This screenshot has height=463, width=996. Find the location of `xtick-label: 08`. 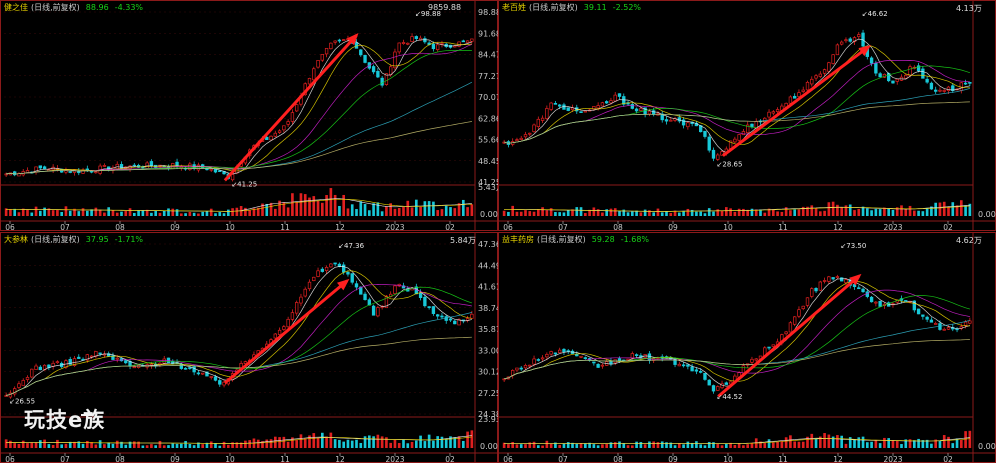

xtick-label: 08 is located at coordinates (120, 227).